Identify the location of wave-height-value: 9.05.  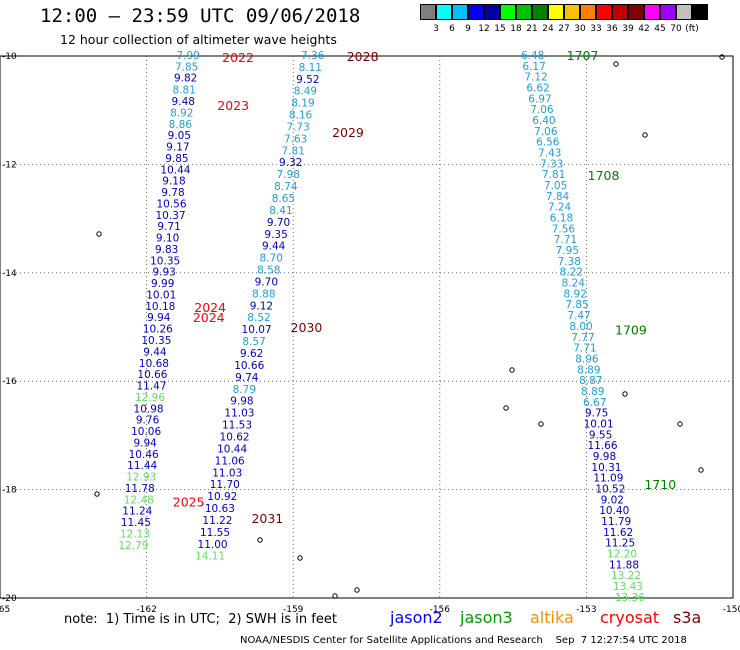
(179, 136).